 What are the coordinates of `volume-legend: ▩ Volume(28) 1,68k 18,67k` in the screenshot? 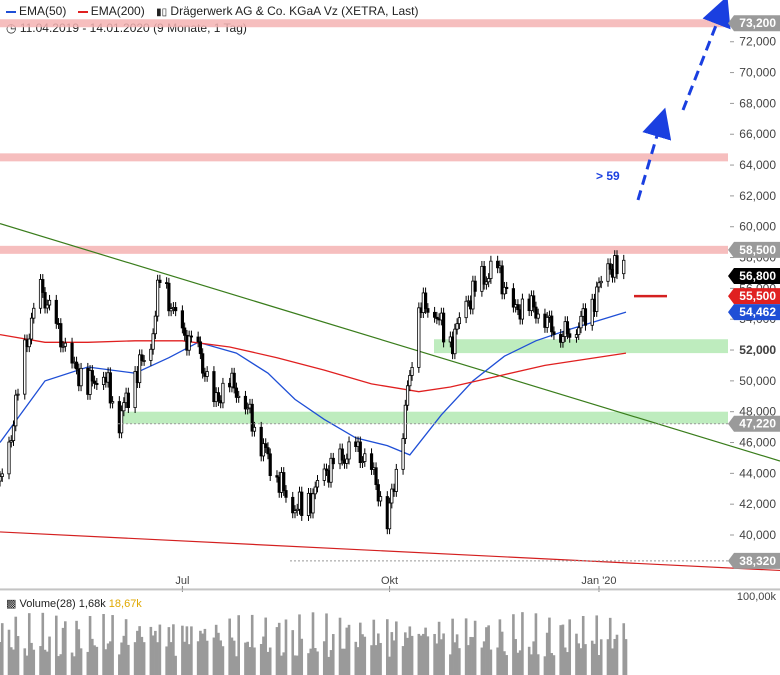 It's located at (74, 603).